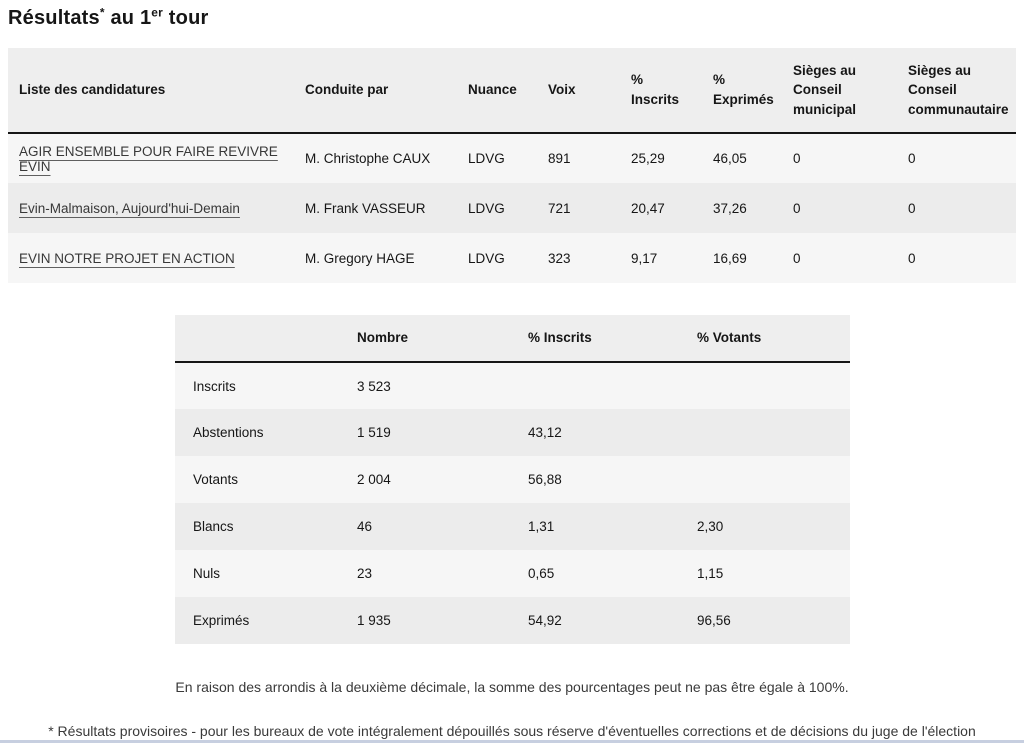 Image resolution: width=1024 pixels, height=743 pixels. I want to click on col-empty, so click(257, 339).